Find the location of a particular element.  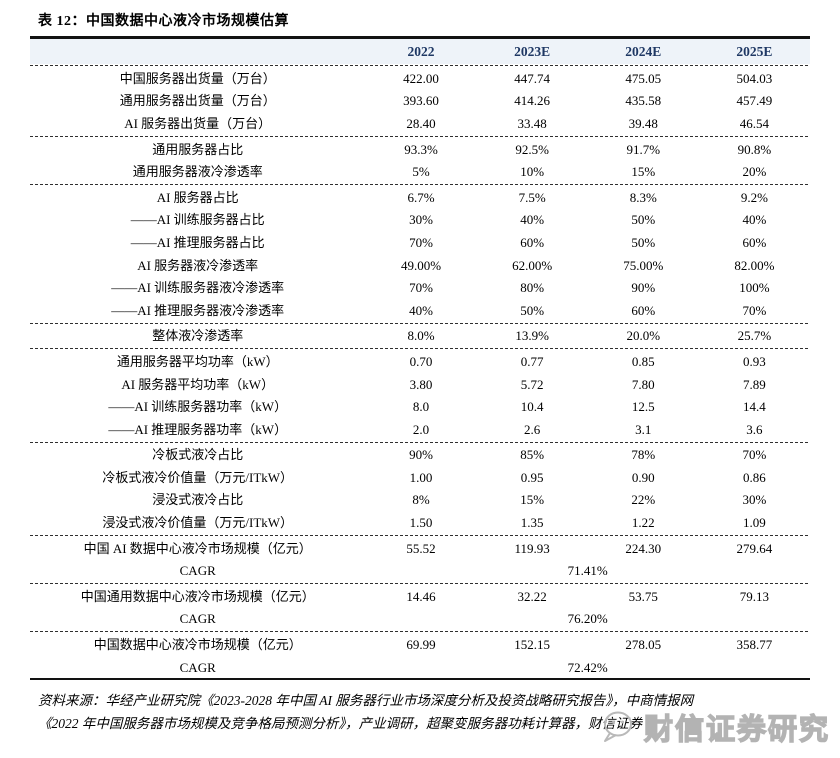

cagr-value-cell: 72.42% is located at coordinates (587, 667).